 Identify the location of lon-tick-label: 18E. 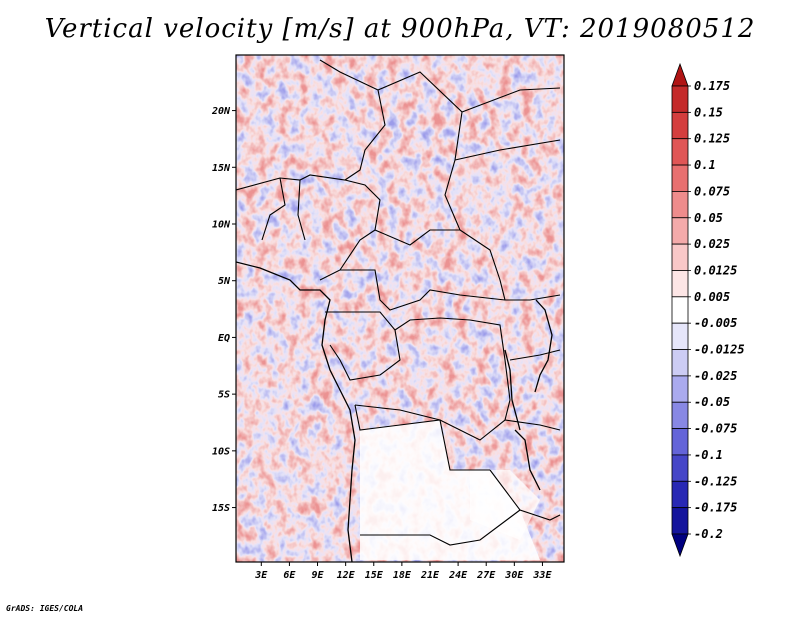
(402, 575).